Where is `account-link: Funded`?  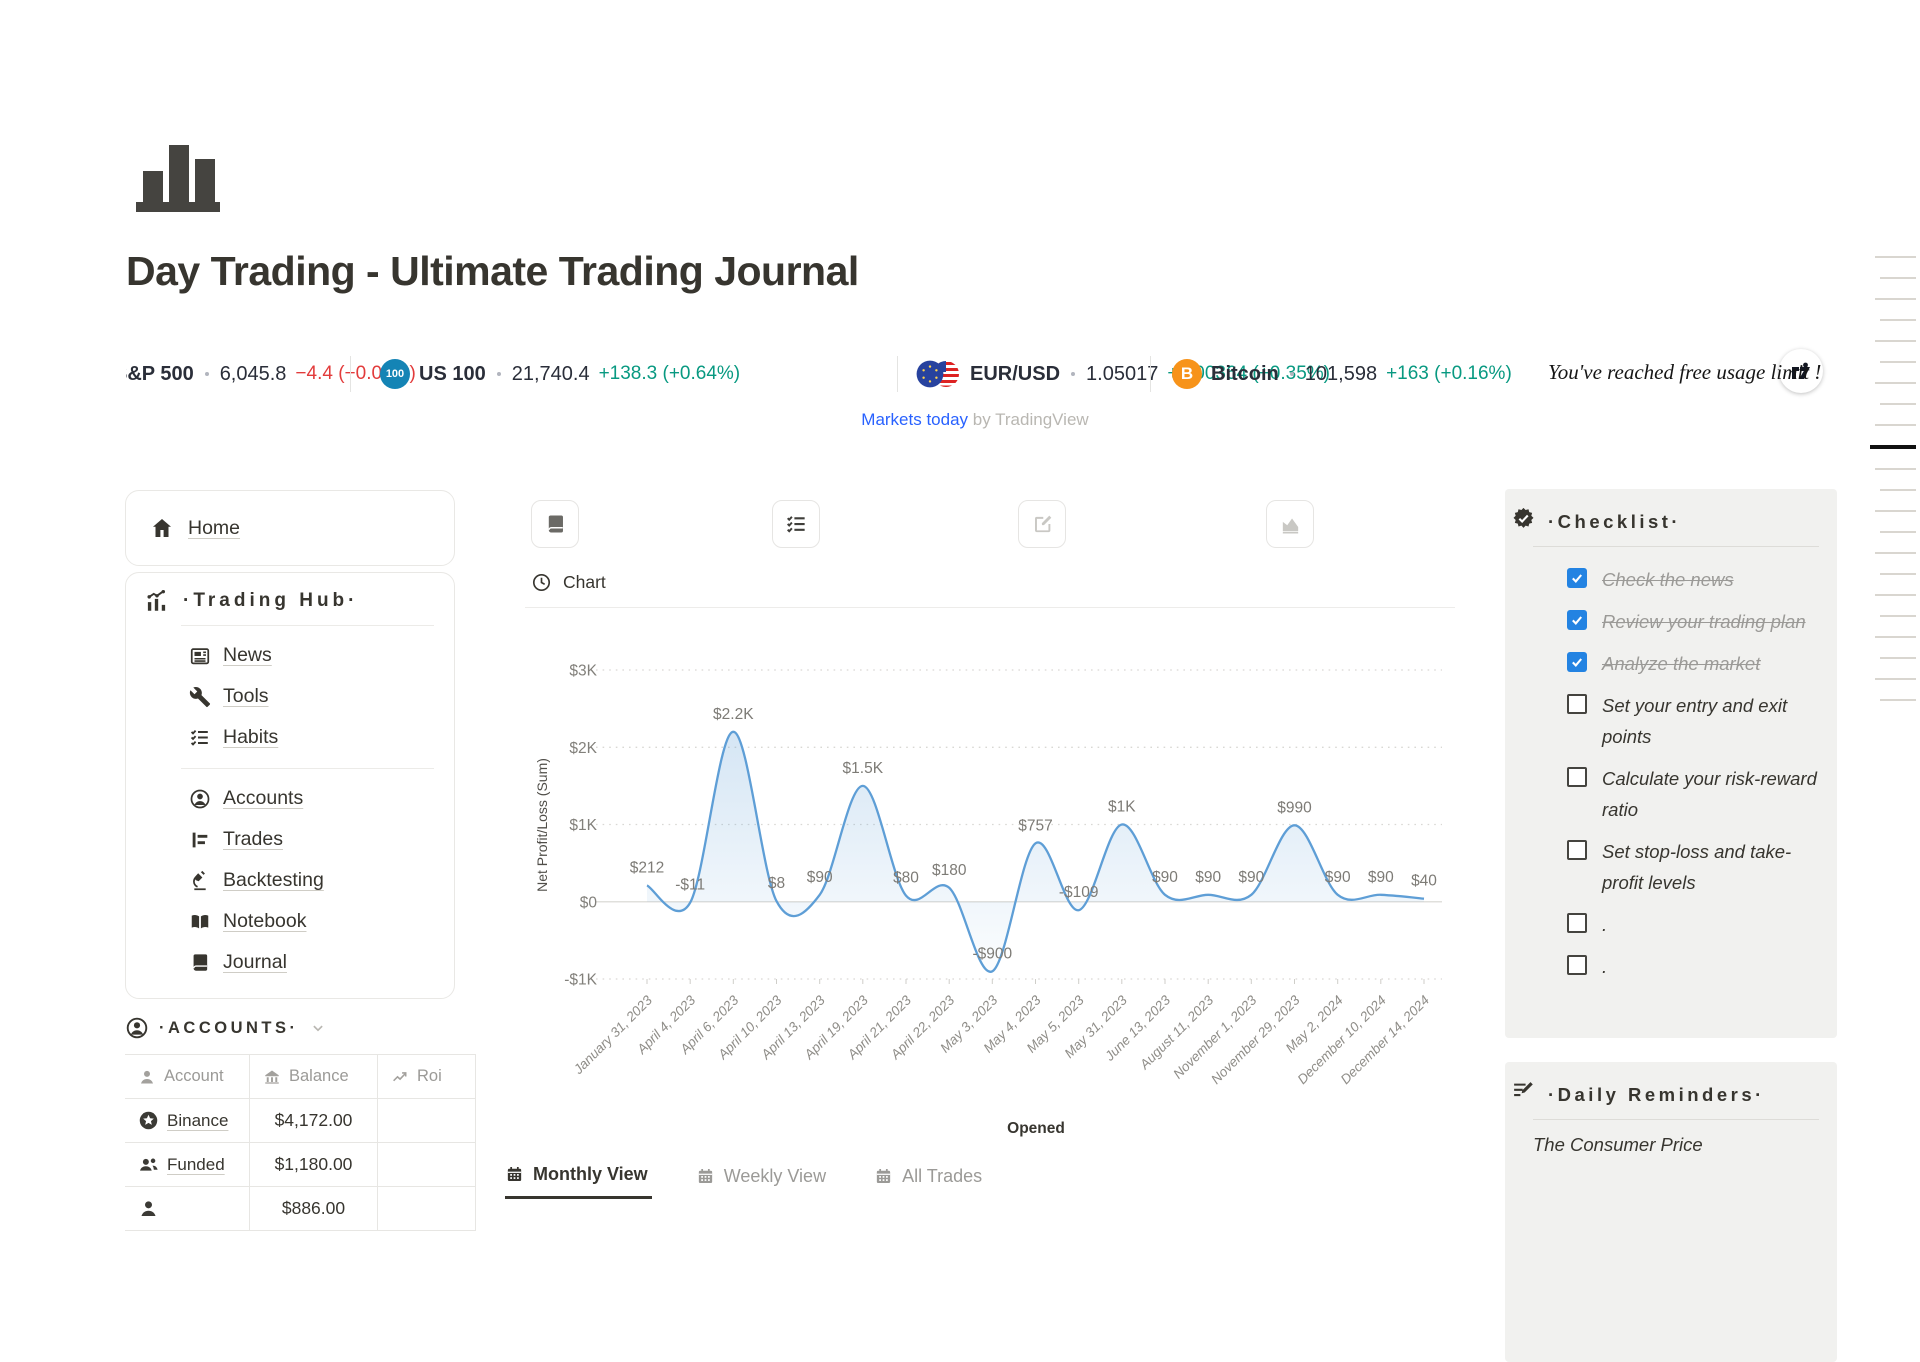
account-link: Funded is located at coordinates (196, 1164).